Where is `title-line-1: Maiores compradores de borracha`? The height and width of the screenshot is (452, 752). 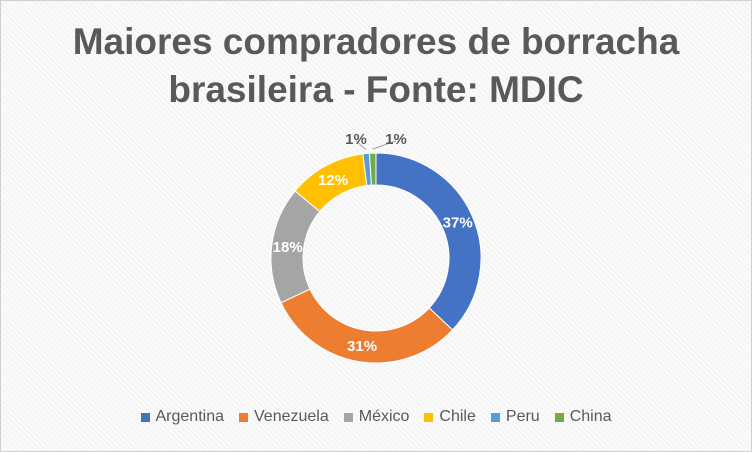
title-line-1: Maiores compradores de borracha is located at coordinates (376, 41).